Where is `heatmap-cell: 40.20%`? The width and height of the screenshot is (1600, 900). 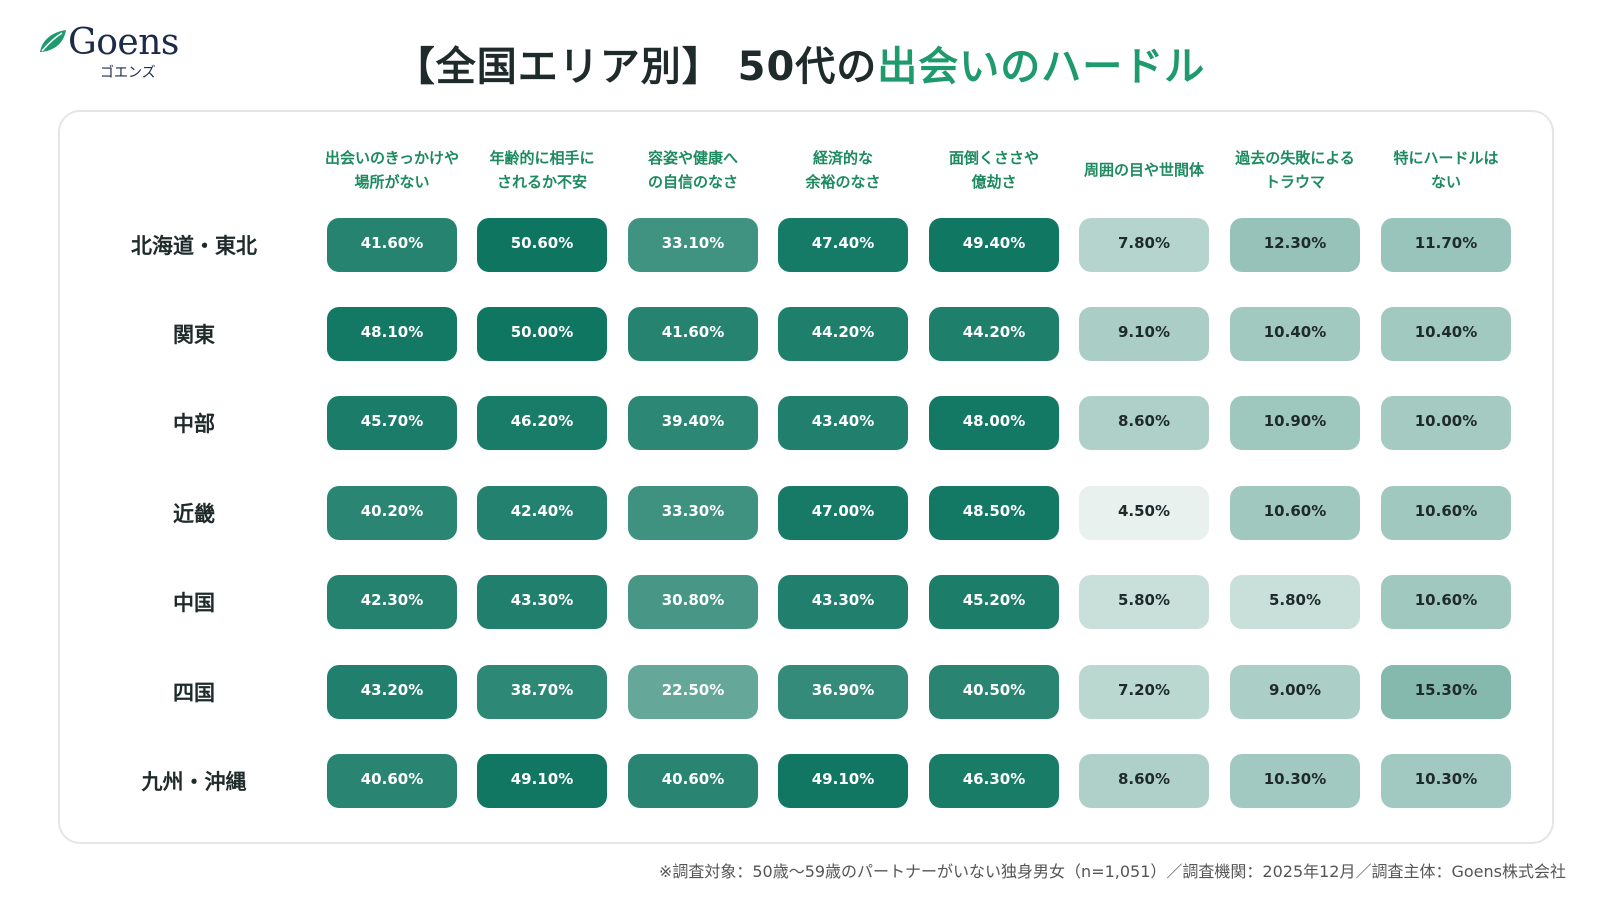 heatmap-cell: 40.20% is located at coordinates (392, 513).